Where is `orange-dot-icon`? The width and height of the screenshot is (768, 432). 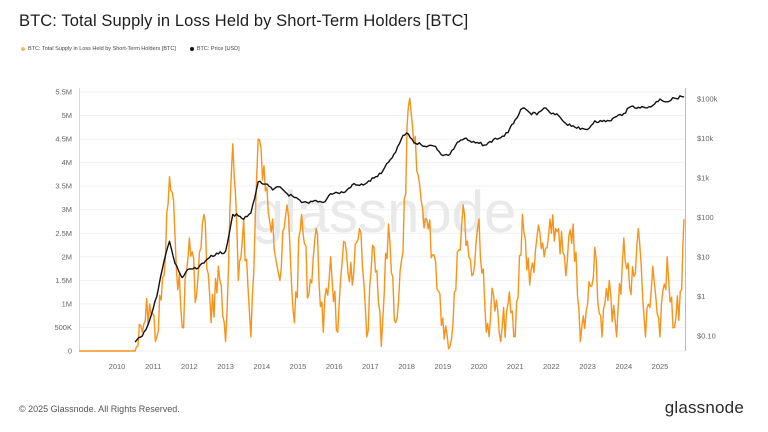 orange-dot-icon is located at coordinates (23, 49).